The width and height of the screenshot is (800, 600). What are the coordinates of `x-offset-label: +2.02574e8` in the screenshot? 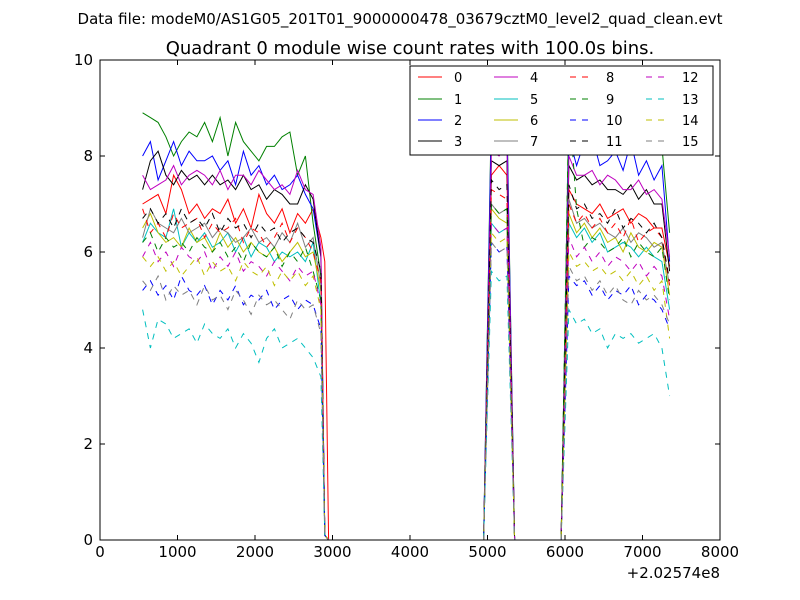 It's located at (673, 573).